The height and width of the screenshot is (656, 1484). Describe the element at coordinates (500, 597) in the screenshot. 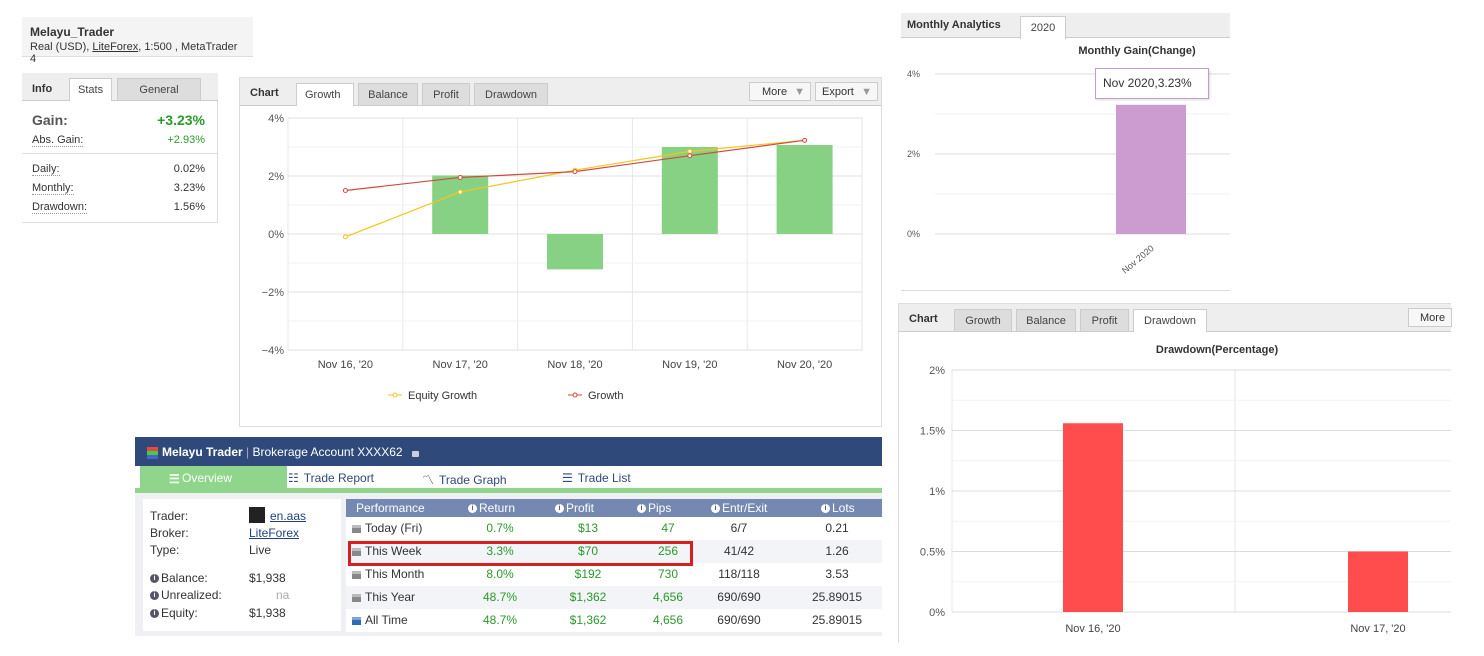

I see `cell-return: 48.7%` at that location.